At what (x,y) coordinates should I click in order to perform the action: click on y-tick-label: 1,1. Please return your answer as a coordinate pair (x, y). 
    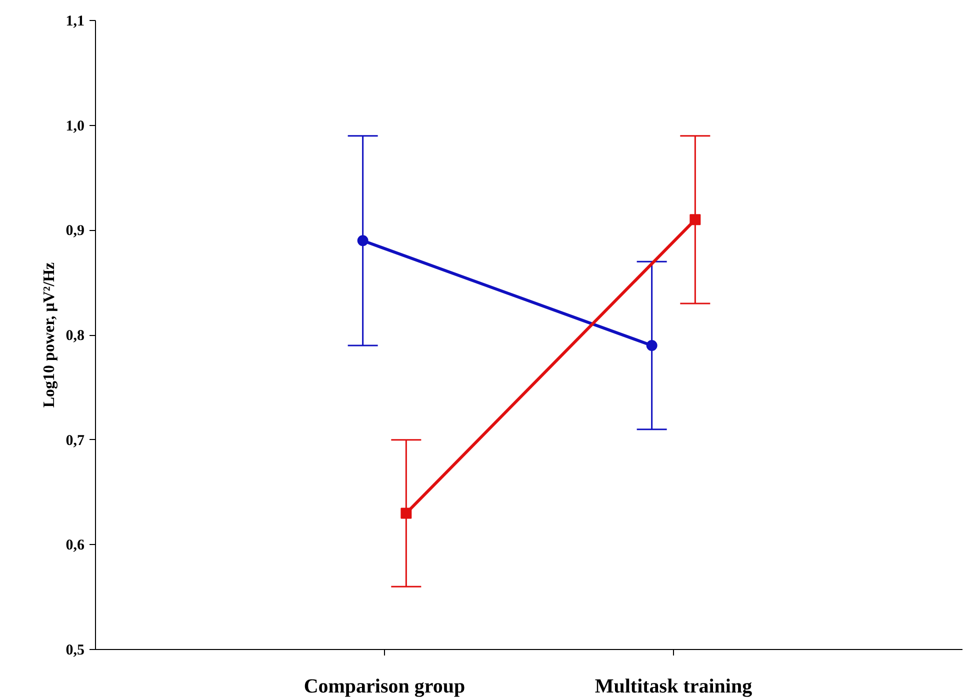
    Looking at the image, I should click on (75, 22).